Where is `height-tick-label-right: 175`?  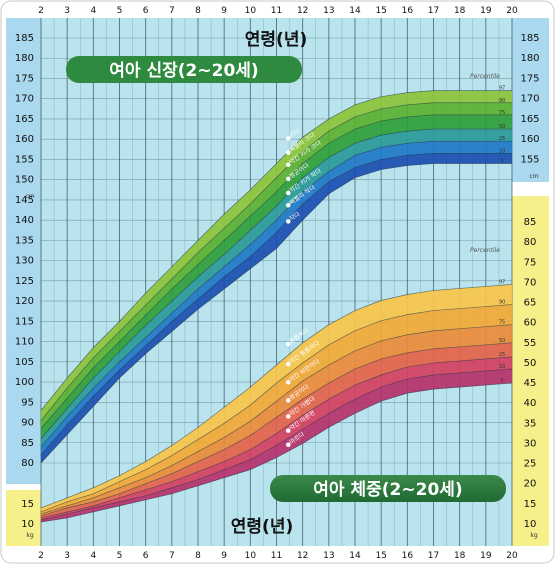 height-tick-label-right: 175 is located at coordinates (529, 78).